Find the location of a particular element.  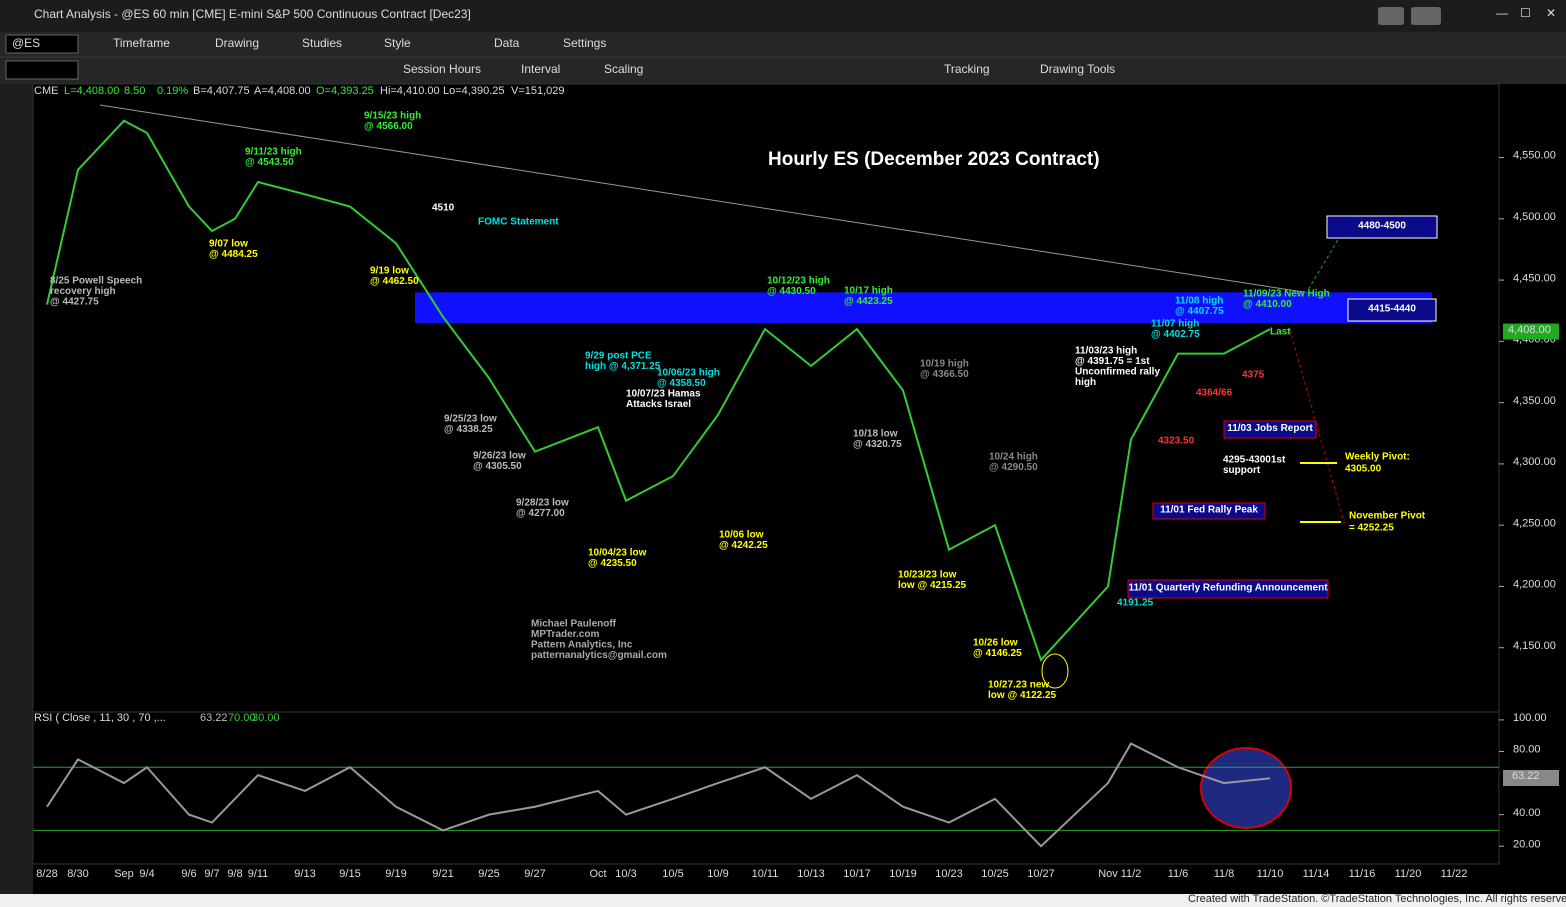

maximize: ☐ is located at coordinates (1525, 13).